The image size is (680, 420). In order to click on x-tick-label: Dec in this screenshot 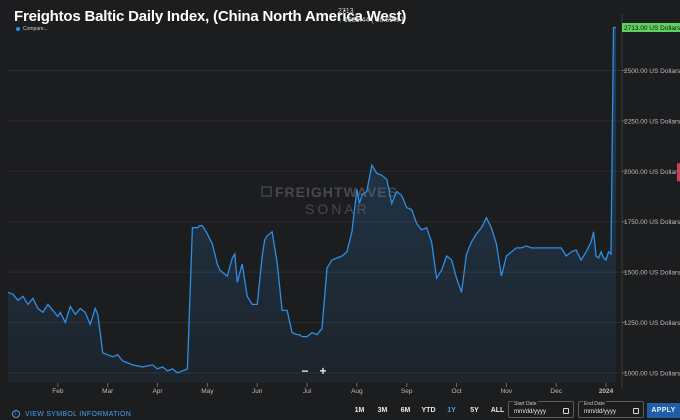, I will do `click(556, 391)`.